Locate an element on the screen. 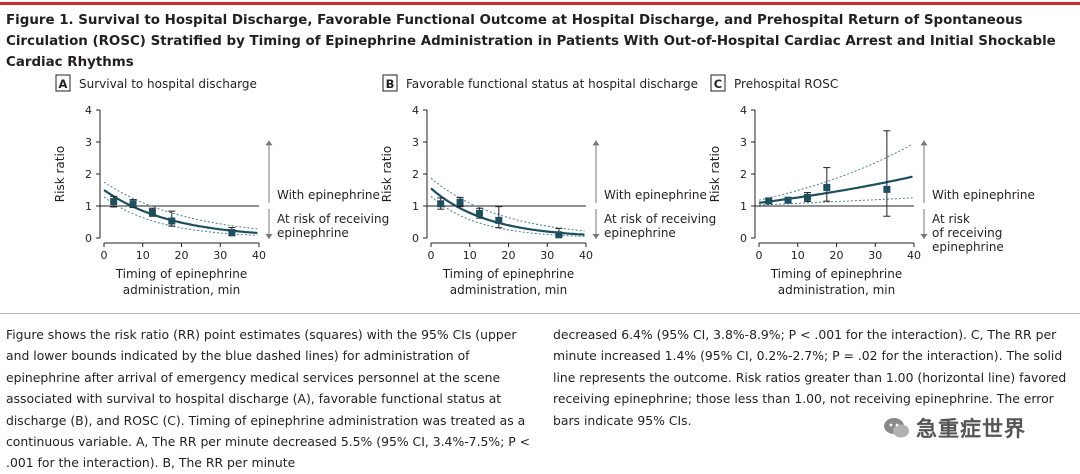  panel-letter: C is located at coordinates (718, 84).